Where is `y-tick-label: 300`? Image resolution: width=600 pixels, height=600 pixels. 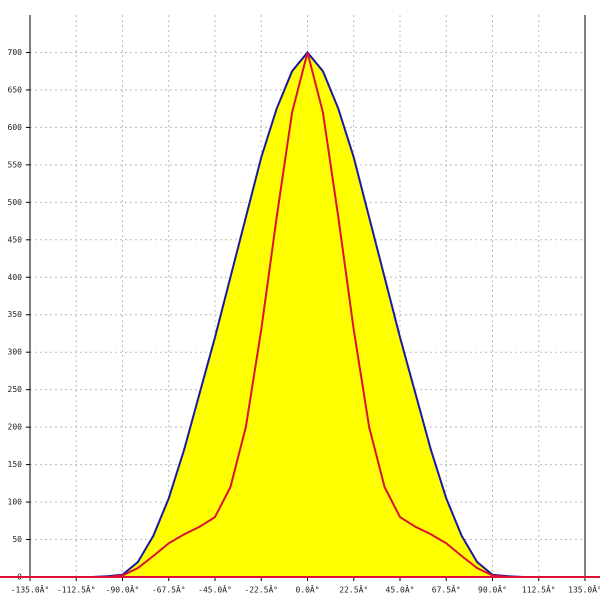
y-tick-label: 300 is located at coordinates (15, 352).